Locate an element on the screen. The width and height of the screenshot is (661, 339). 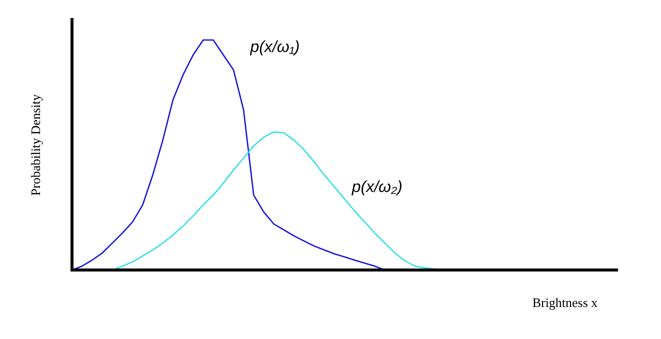
series-label: p(x/ω₂) is located at coordinates (376, 187).